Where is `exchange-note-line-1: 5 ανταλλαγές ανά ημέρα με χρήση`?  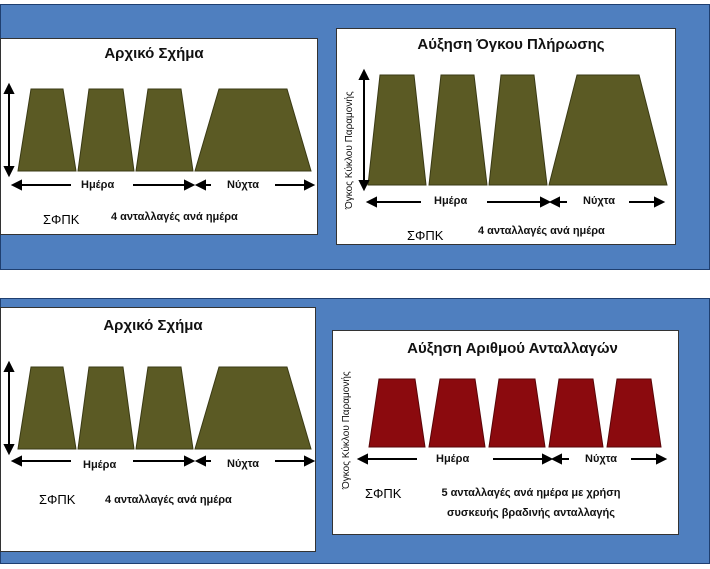 exchange-note-line-1: 5 ανταλλαγές ανά ημέρα με χρήση is located at coordinates (531, 493).